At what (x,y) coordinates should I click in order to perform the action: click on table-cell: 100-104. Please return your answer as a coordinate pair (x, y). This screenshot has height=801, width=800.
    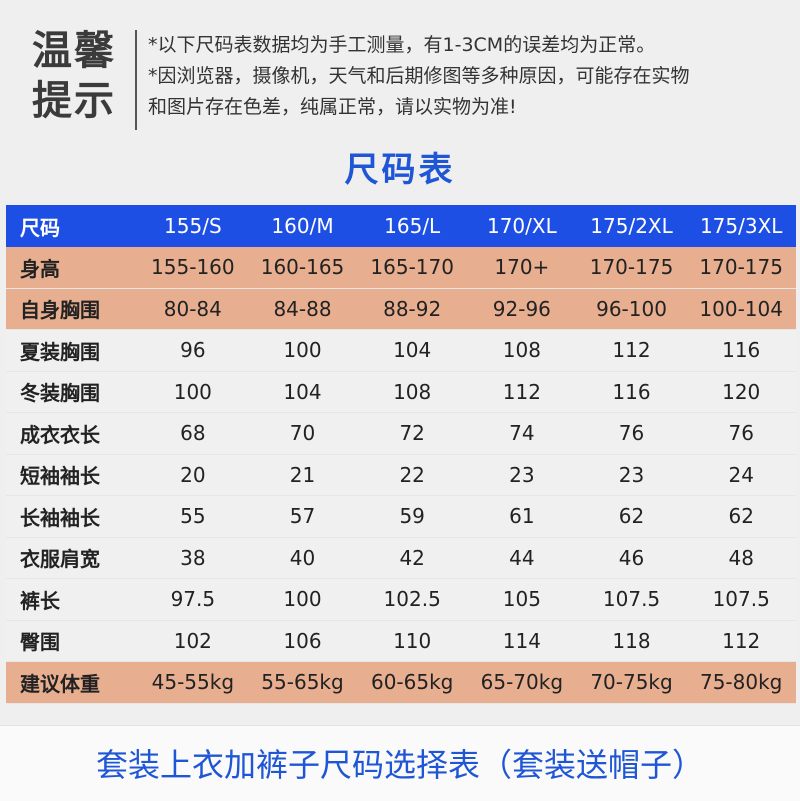
    Looking at the image, I should click on (741, 308).